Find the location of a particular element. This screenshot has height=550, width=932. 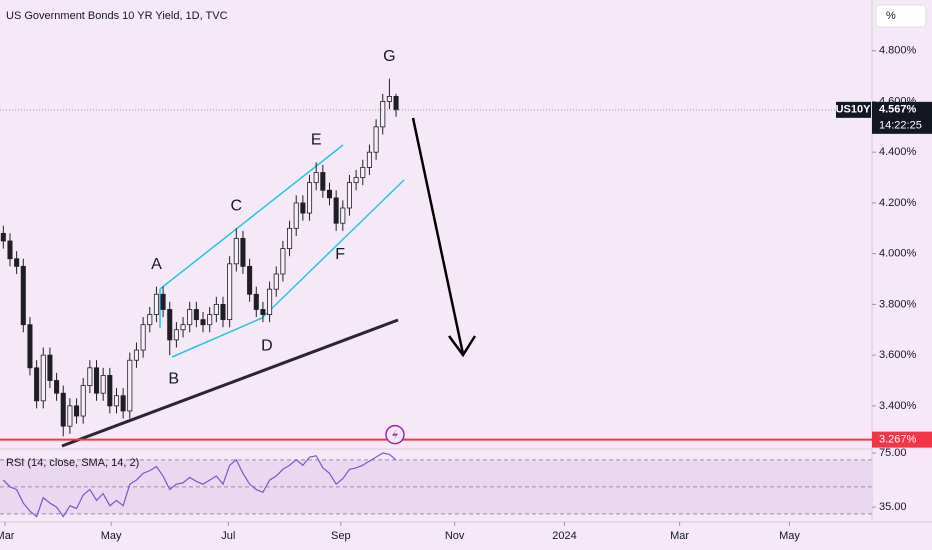

arrow is located at coordinates (438, 236).